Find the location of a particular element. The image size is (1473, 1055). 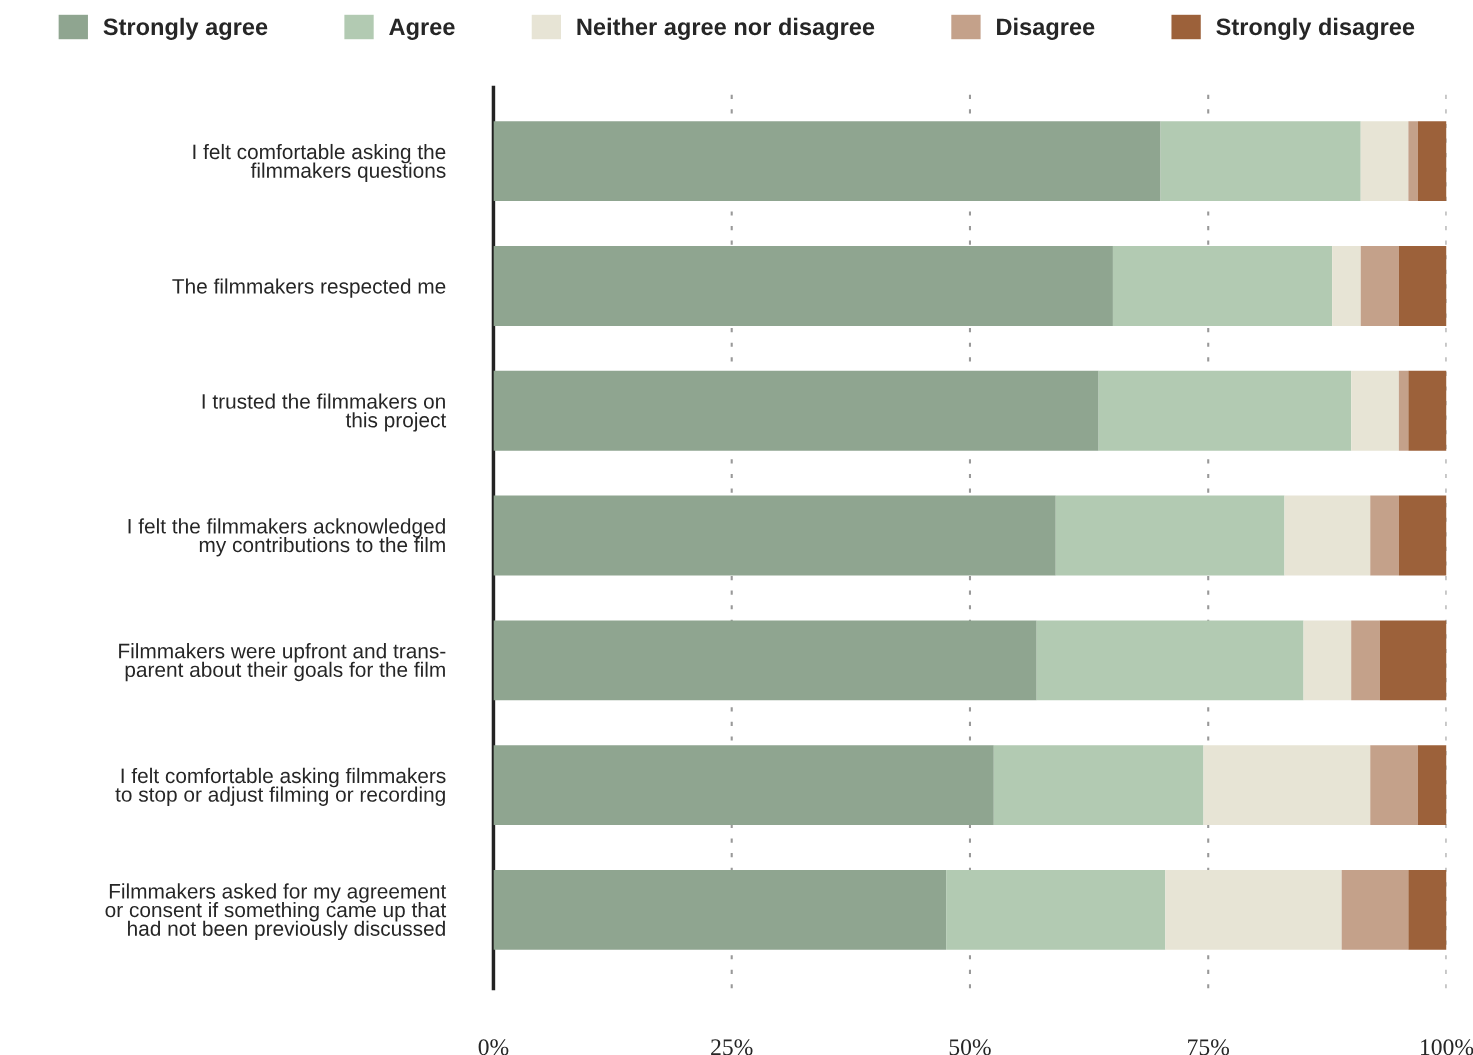

legend-label: Neither agree nor disagree is located at coordinates (726, 28).